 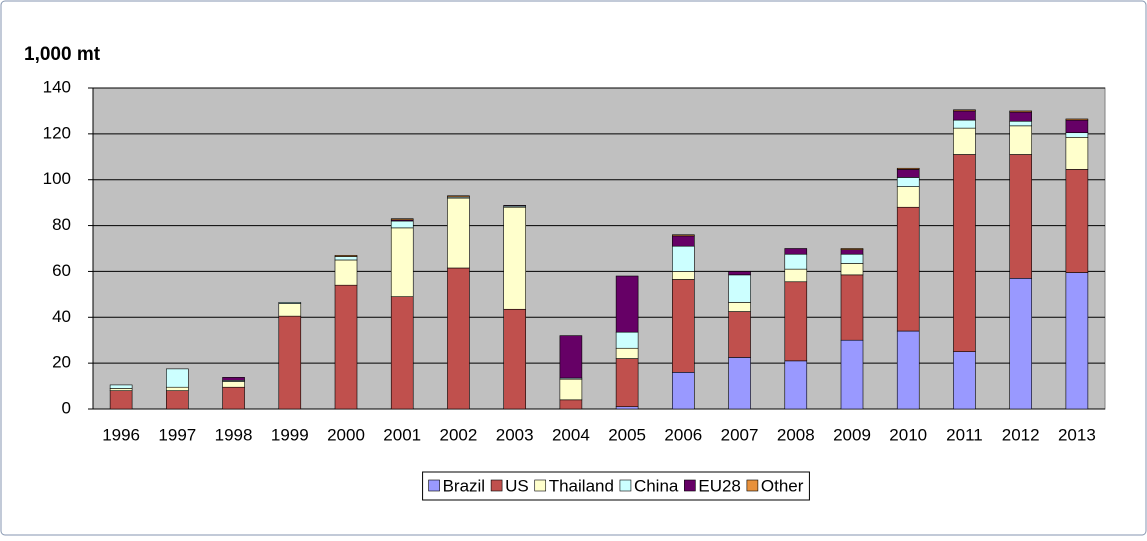 I want to click on y-tick-label: 40, so click(x=61, y=316).